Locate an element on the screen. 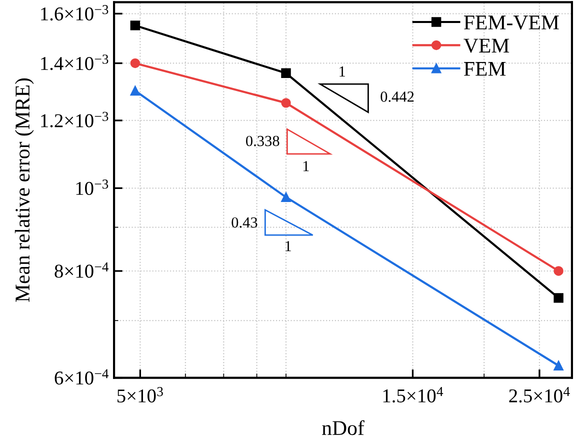 The width and height of the screenshot is (576, 445). y-tick-label: 1.4×10$^{−3}$ is located at coordinates (74, 62).